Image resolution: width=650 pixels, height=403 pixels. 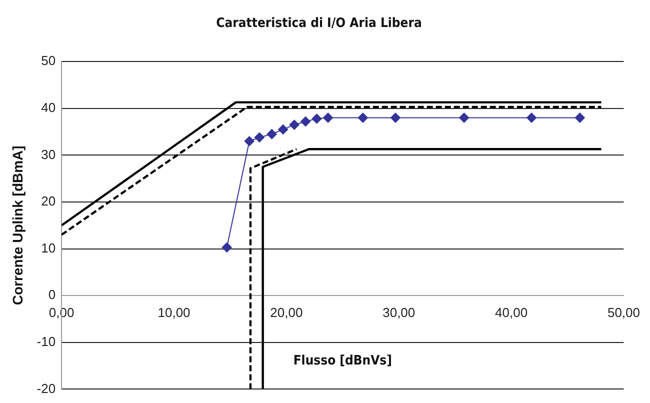 I want to click on x-tick-label: 50,00, so click(x=623, y=312).